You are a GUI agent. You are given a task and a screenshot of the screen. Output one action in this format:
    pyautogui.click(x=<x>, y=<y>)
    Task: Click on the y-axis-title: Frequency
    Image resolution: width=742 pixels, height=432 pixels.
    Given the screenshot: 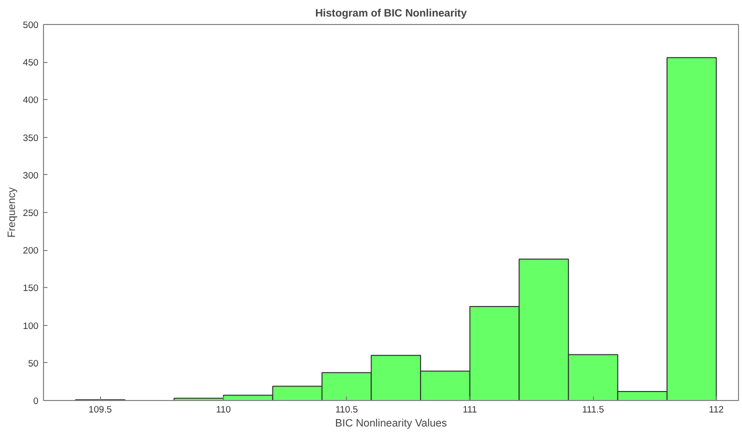 What is the action you would take?
    pyautogui.click(x=12, y=212)
    